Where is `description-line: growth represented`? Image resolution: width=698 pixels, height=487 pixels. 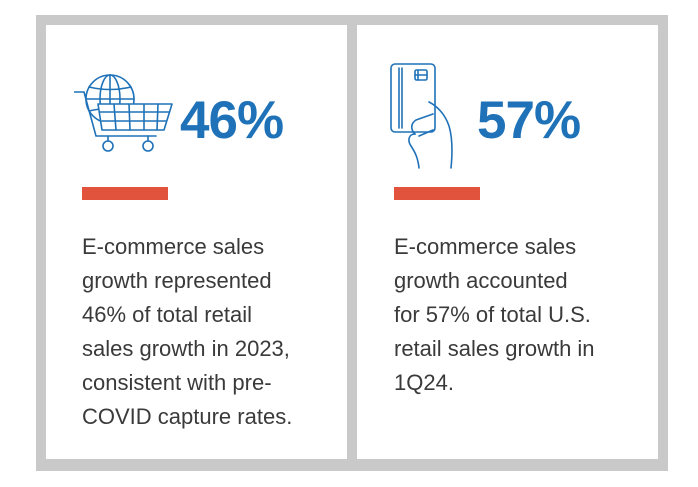
description-line: growth represented is located at coordinates (177, 280).